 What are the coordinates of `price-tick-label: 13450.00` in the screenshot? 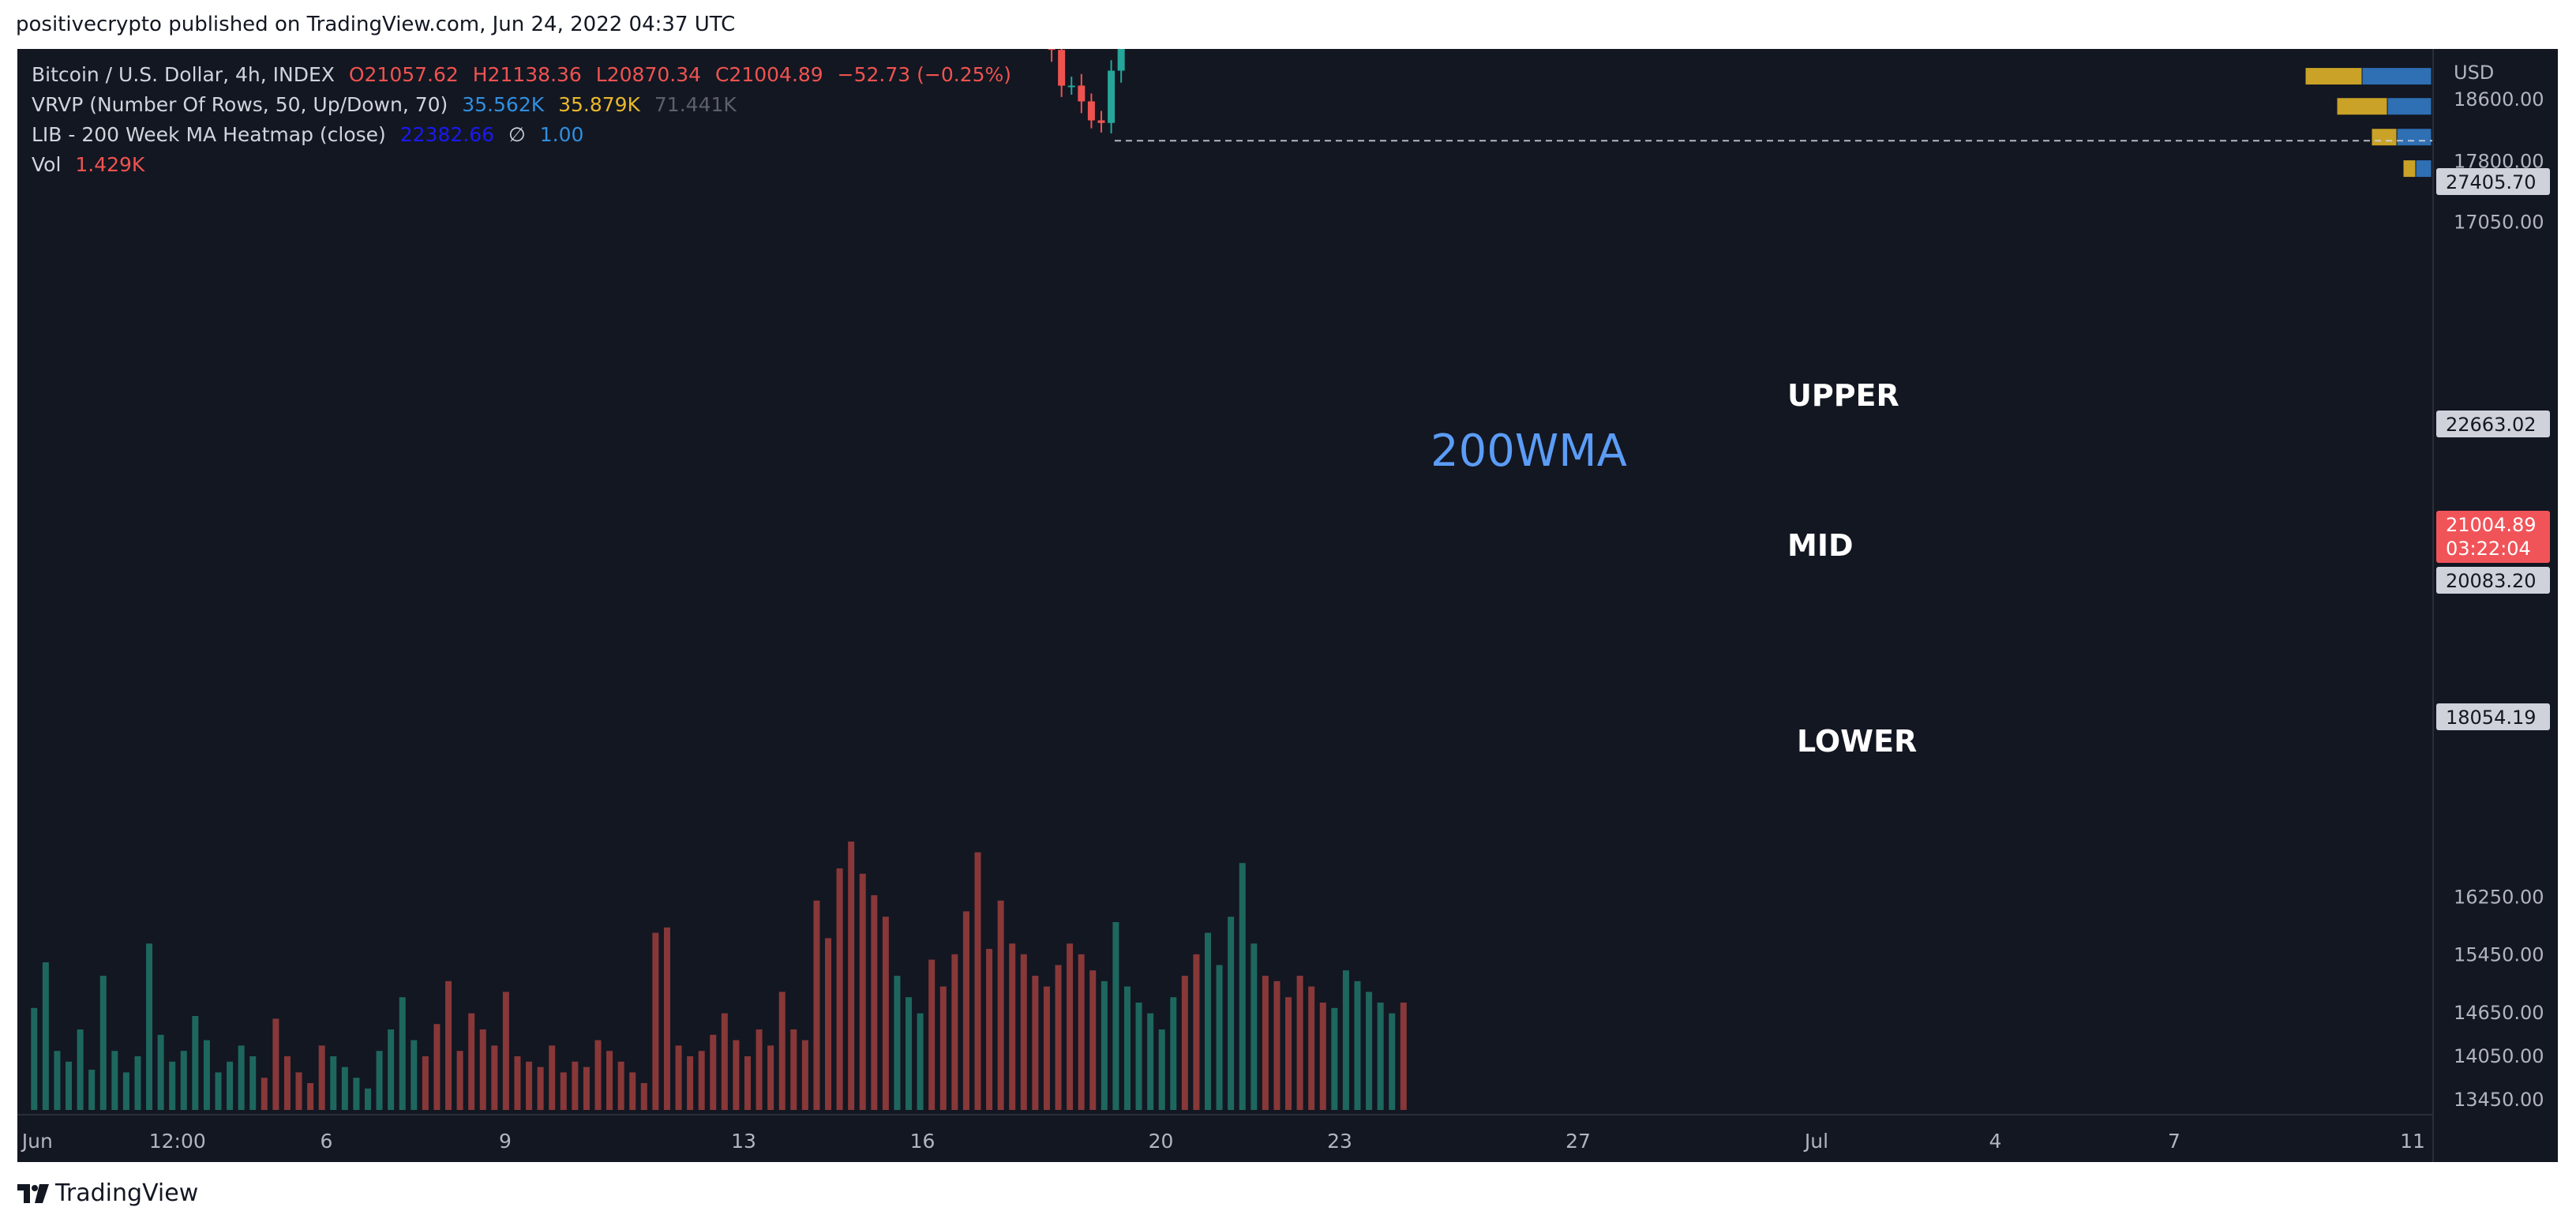 It's located at (2499, 1100).